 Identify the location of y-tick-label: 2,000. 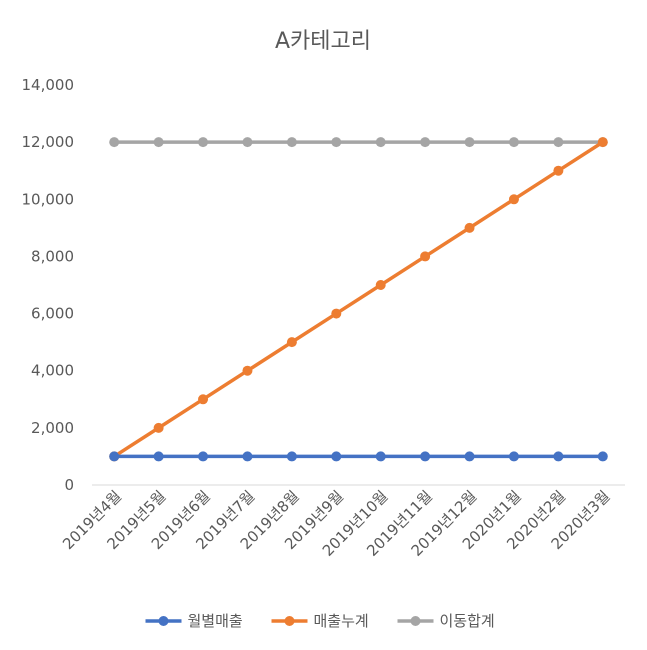
(52, 428).